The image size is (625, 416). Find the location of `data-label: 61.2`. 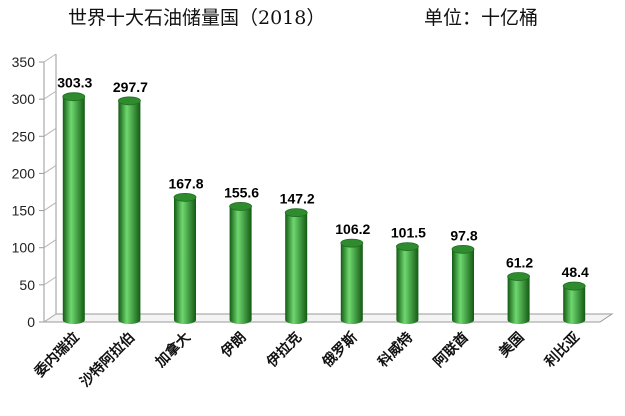

data-label: 61.2 is located at coordinates (519, 263).